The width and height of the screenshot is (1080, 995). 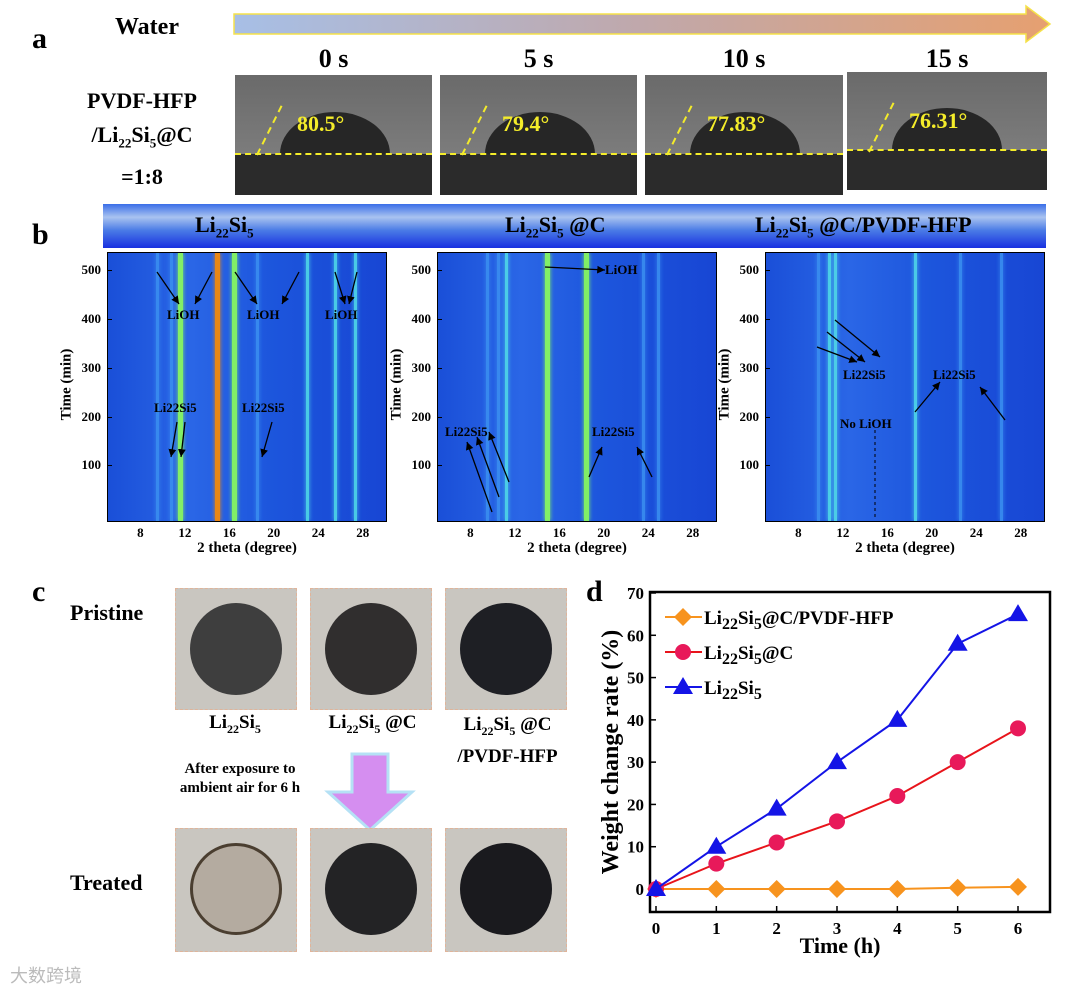 What do you see at coordinates (142, 100) in the screenshot?
I see `sample-line-1: PVDF-HFP` at bounding box center [142, 100].